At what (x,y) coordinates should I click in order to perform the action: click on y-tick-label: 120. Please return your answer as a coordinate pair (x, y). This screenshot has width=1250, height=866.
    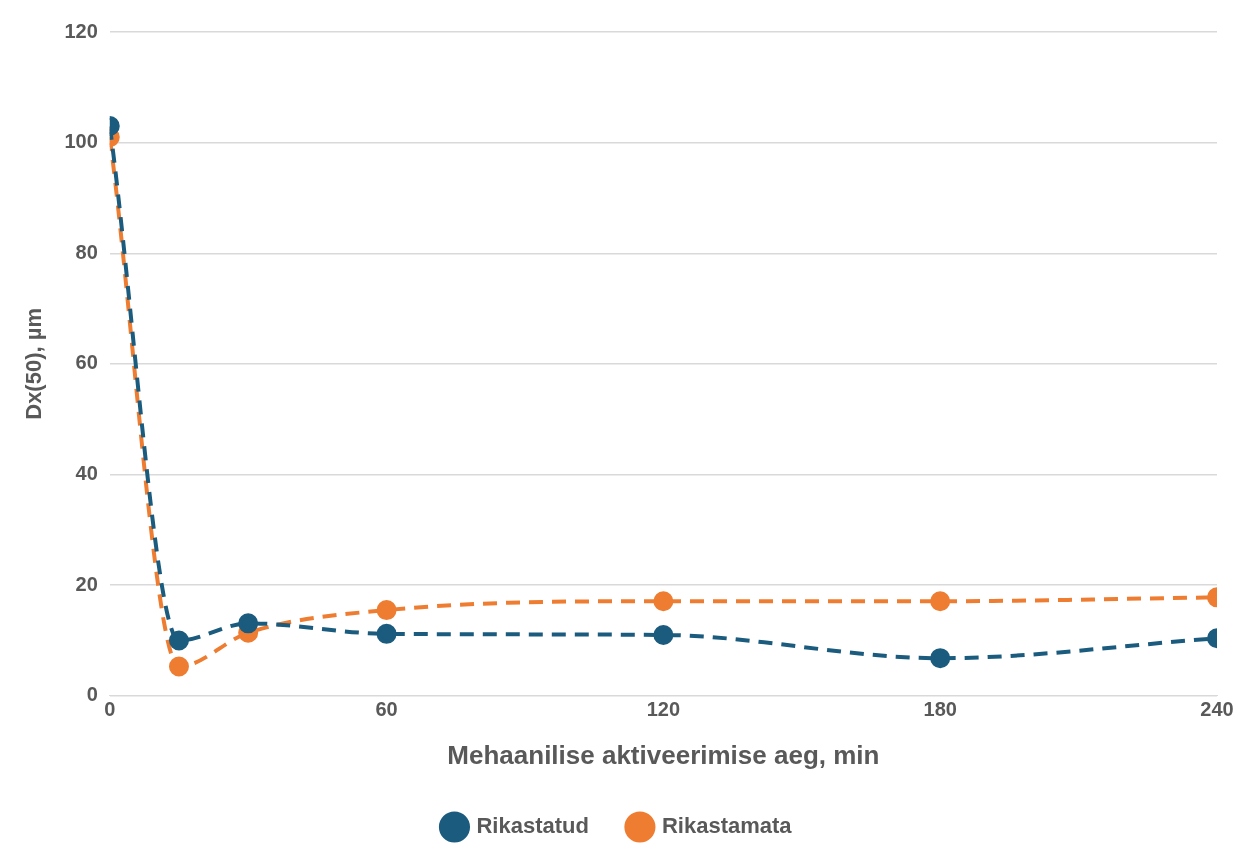
    Looking at the image, I should click on (81, 30).